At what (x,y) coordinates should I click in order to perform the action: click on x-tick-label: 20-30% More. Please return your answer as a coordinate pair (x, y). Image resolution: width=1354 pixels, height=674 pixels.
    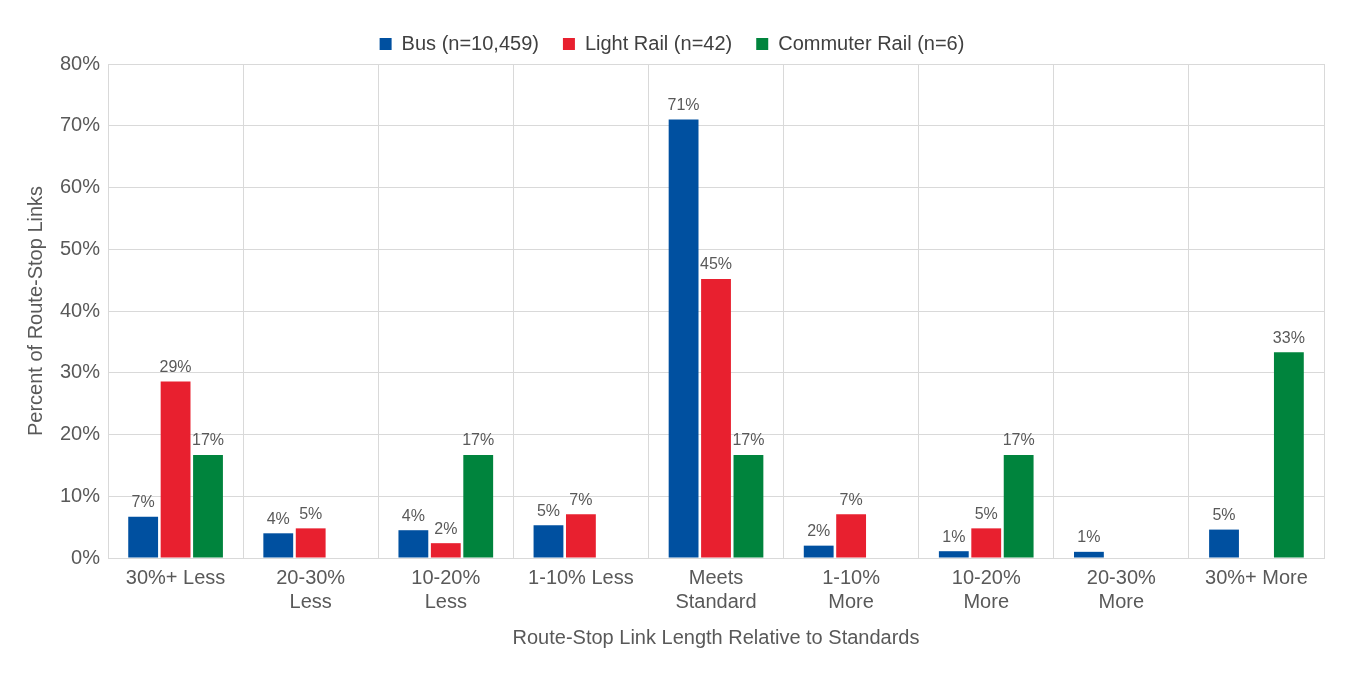
    Looking at the image, I should click on (1121, 588).